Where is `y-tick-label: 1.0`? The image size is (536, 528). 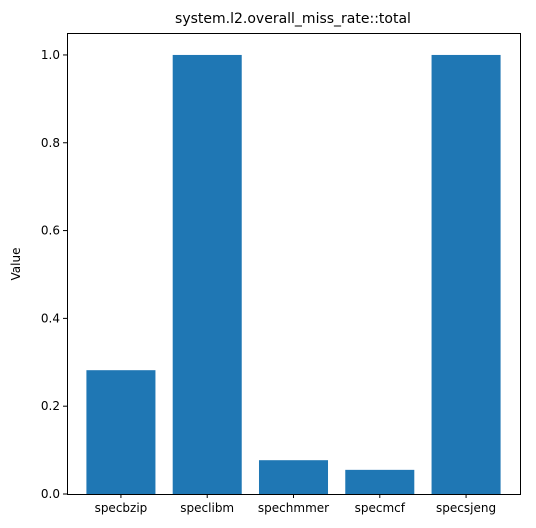
y-tick-label: 1.0 is located at coordinates (50, 55).